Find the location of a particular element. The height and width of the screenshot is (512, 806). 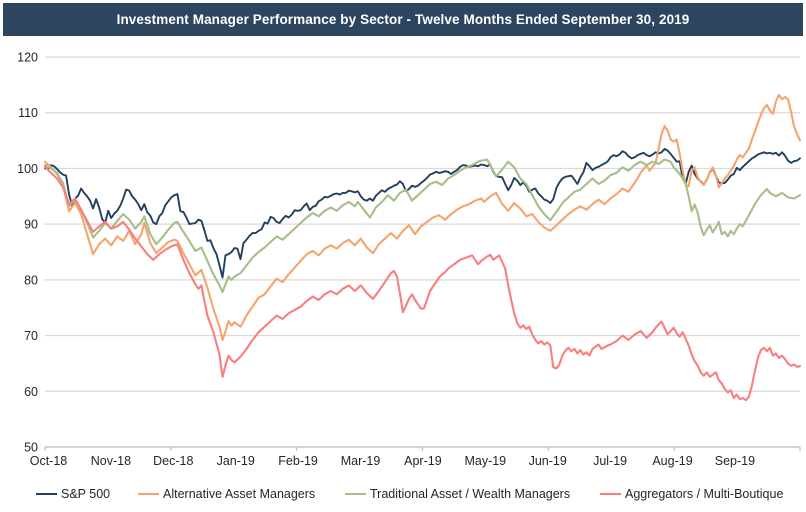

x-axis-tick-label: Jul-19 is located at coordinates (610, 461).